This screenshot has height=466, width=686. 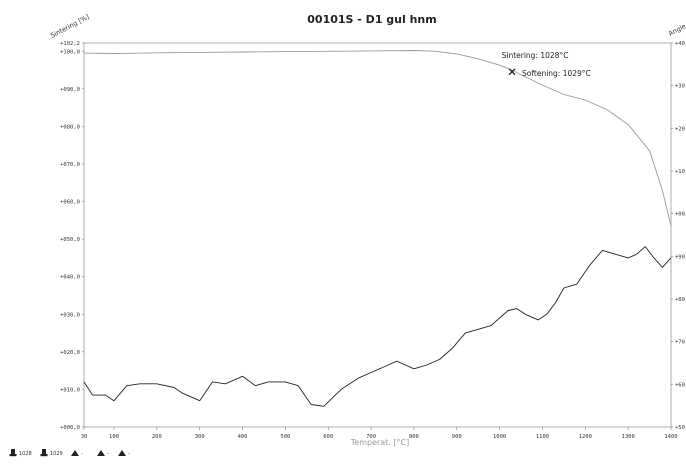 What do you see at coordinates (680, 87) in the screenshot?
I see `y-right-tick-label: +30` at bounding box center [680, 87].